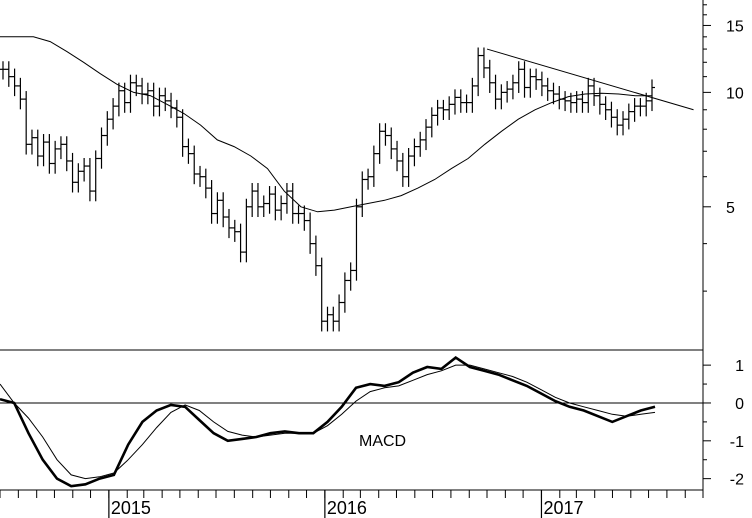 This screenshot has width=752, height=518. Describe the element at coordinates (737, 442) in the screenshot. I see `macd-y-tick-label: -1` at that location.